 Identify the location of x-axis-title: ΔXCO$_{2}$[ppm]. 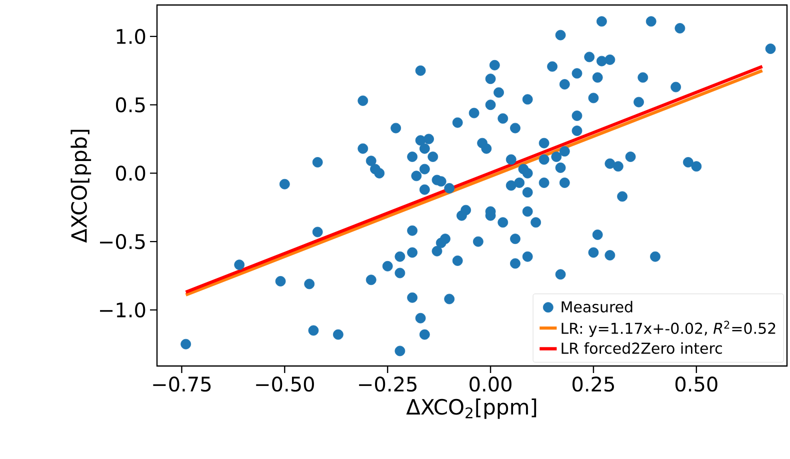
(471, 408).